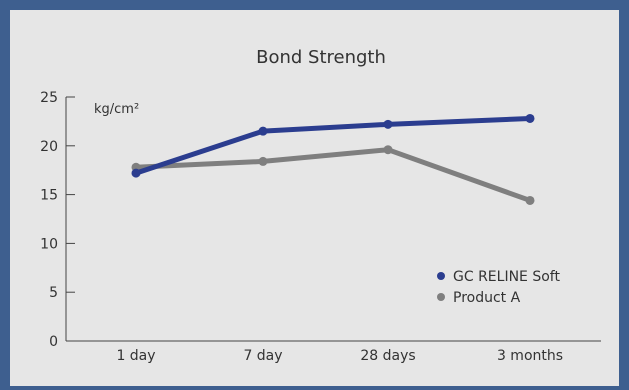 This screenshot has height=390, width=629. What do you see at coordinates (321, 57) in the screenshot?
I see `chart-title: Bond Strength` at bounding box center [321, 57].